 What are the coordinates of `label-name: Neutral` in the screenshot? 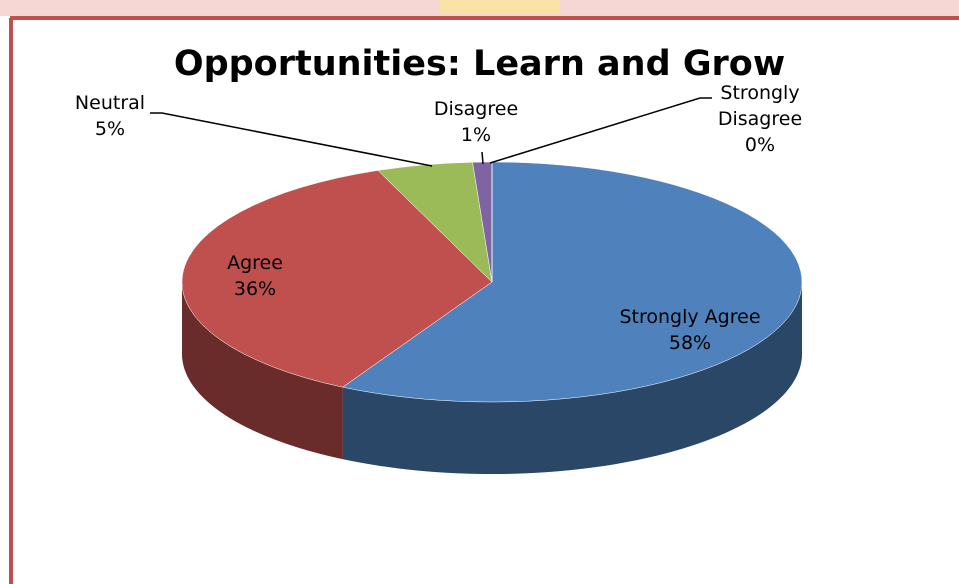 It's located at (110, 103).